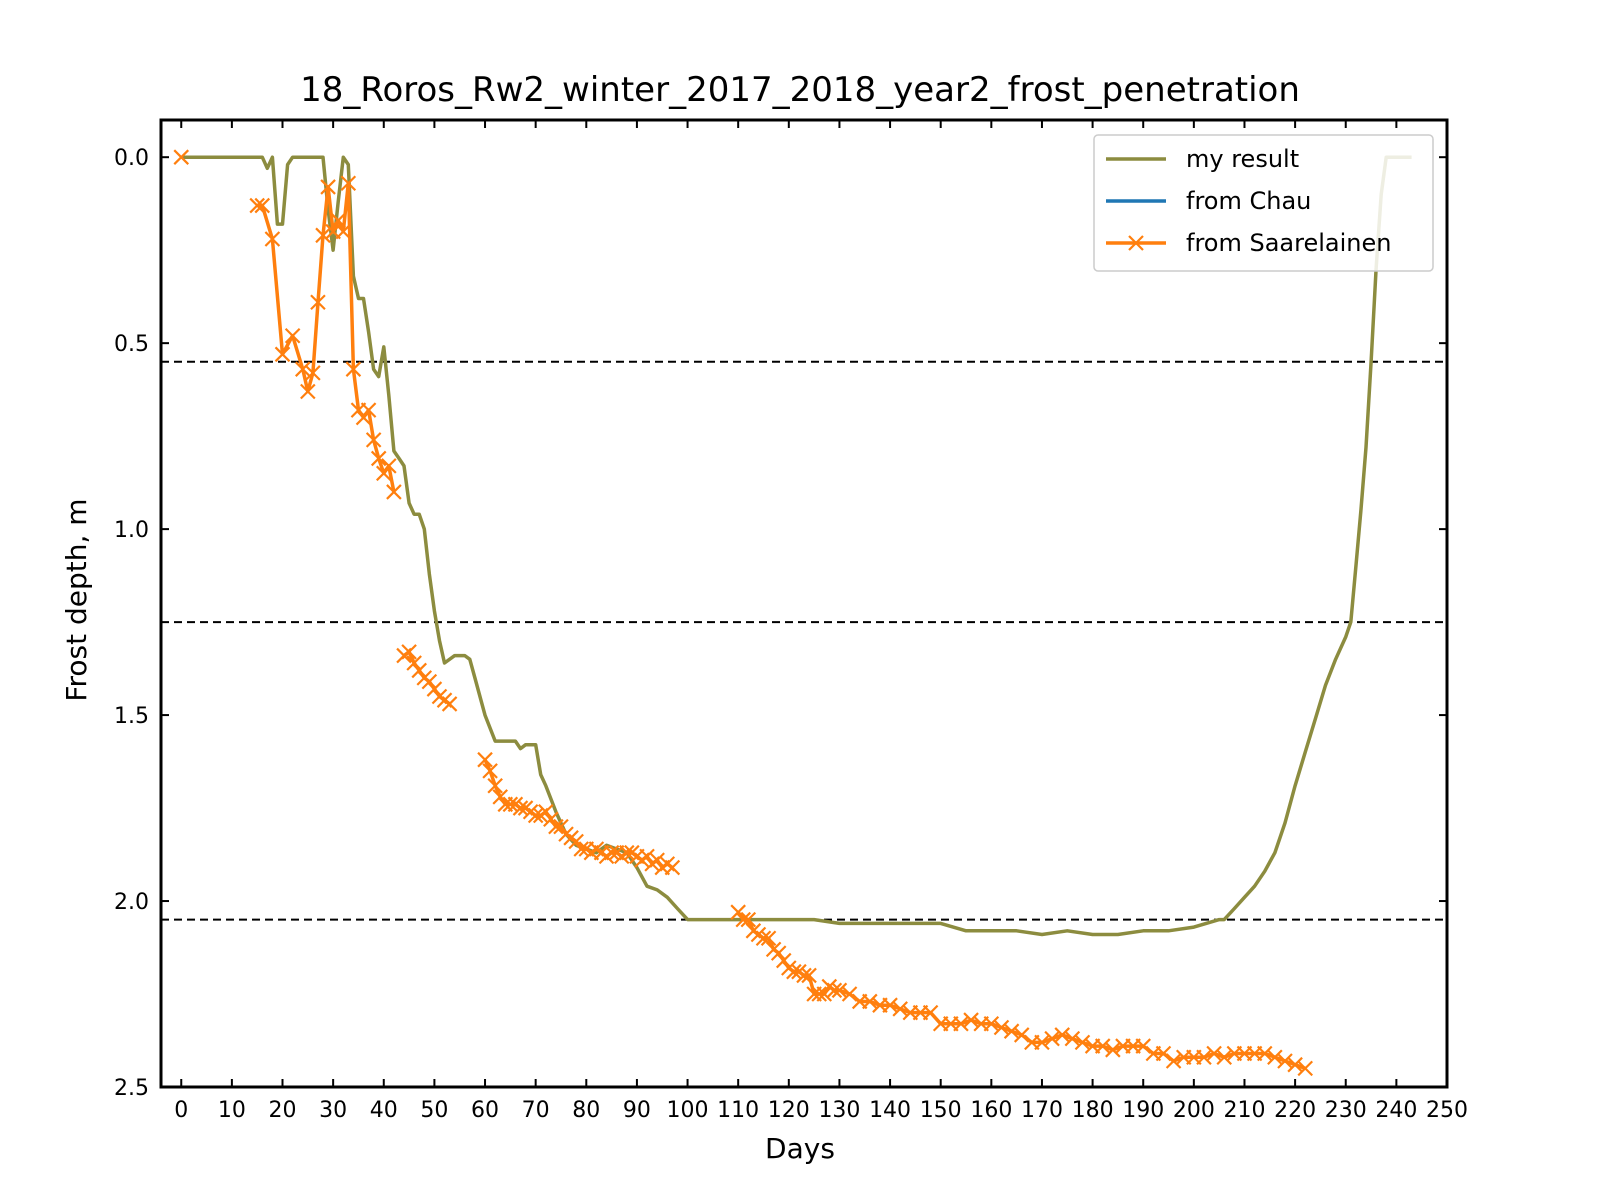 The height and width of the screenshot is (1200, 1600). I want to click on x-tick-label: 170, so click(1042, 1110).